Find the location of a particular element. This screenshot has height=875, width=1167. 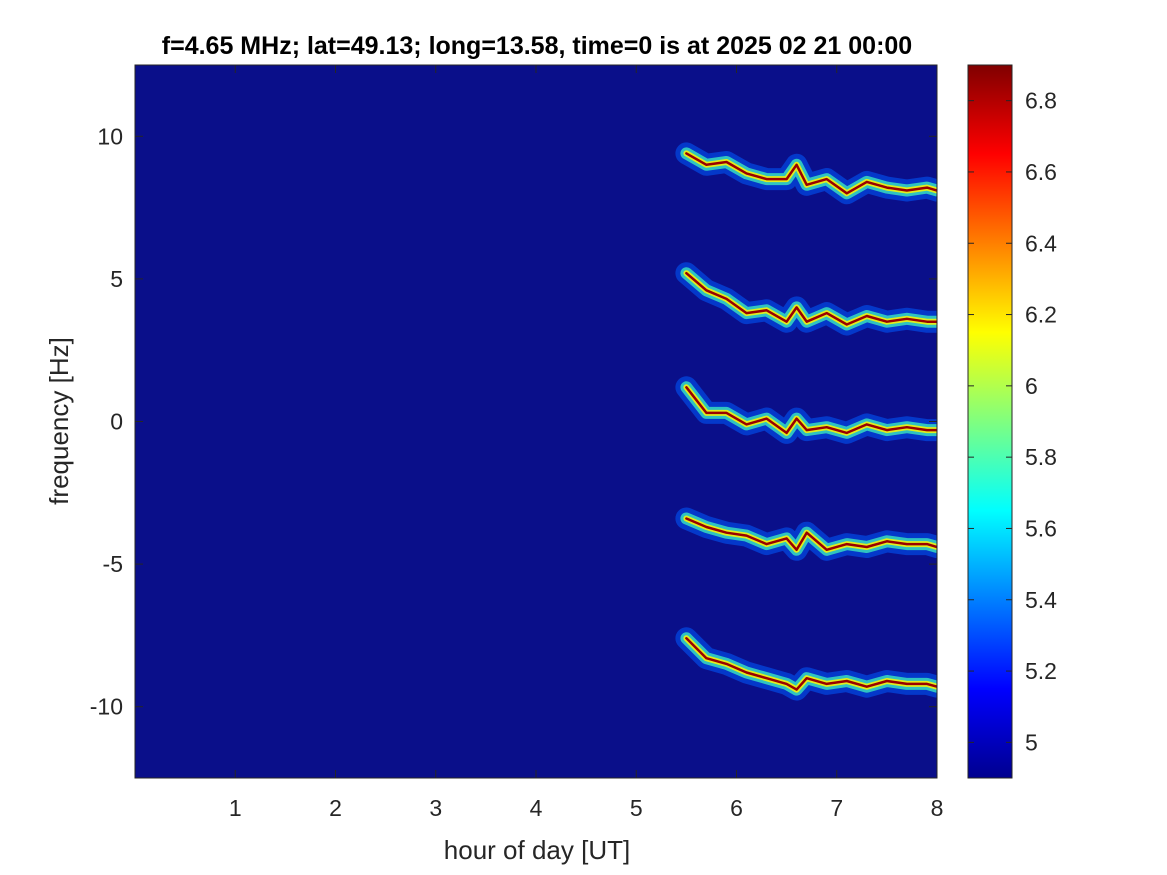

y-tick-label: -10 is located at coordinates (106, 707).